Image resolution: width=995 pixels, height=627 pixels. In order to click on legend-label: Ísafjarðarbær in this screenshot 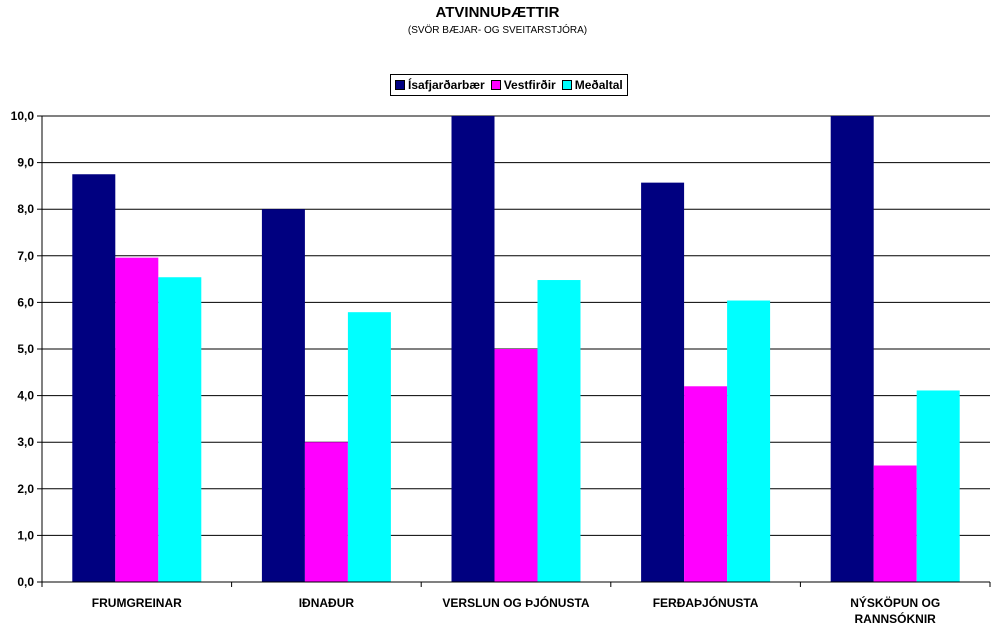, I will do `click(446, 85)`.